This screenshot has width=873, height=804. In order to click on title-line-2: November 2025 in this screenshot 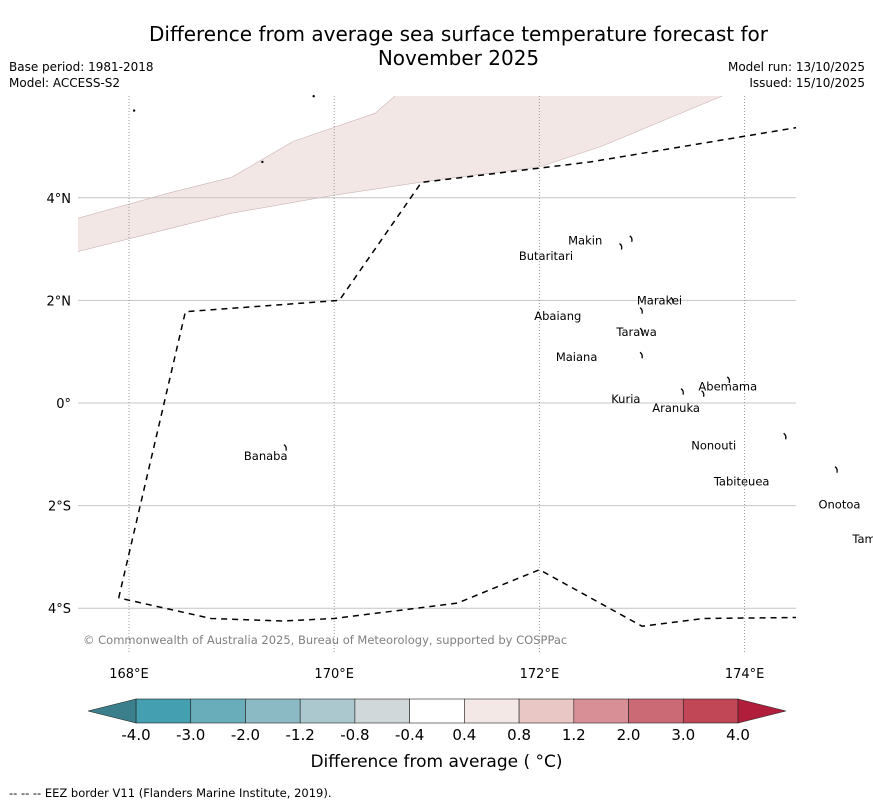, I will do `click(458, 58)`.